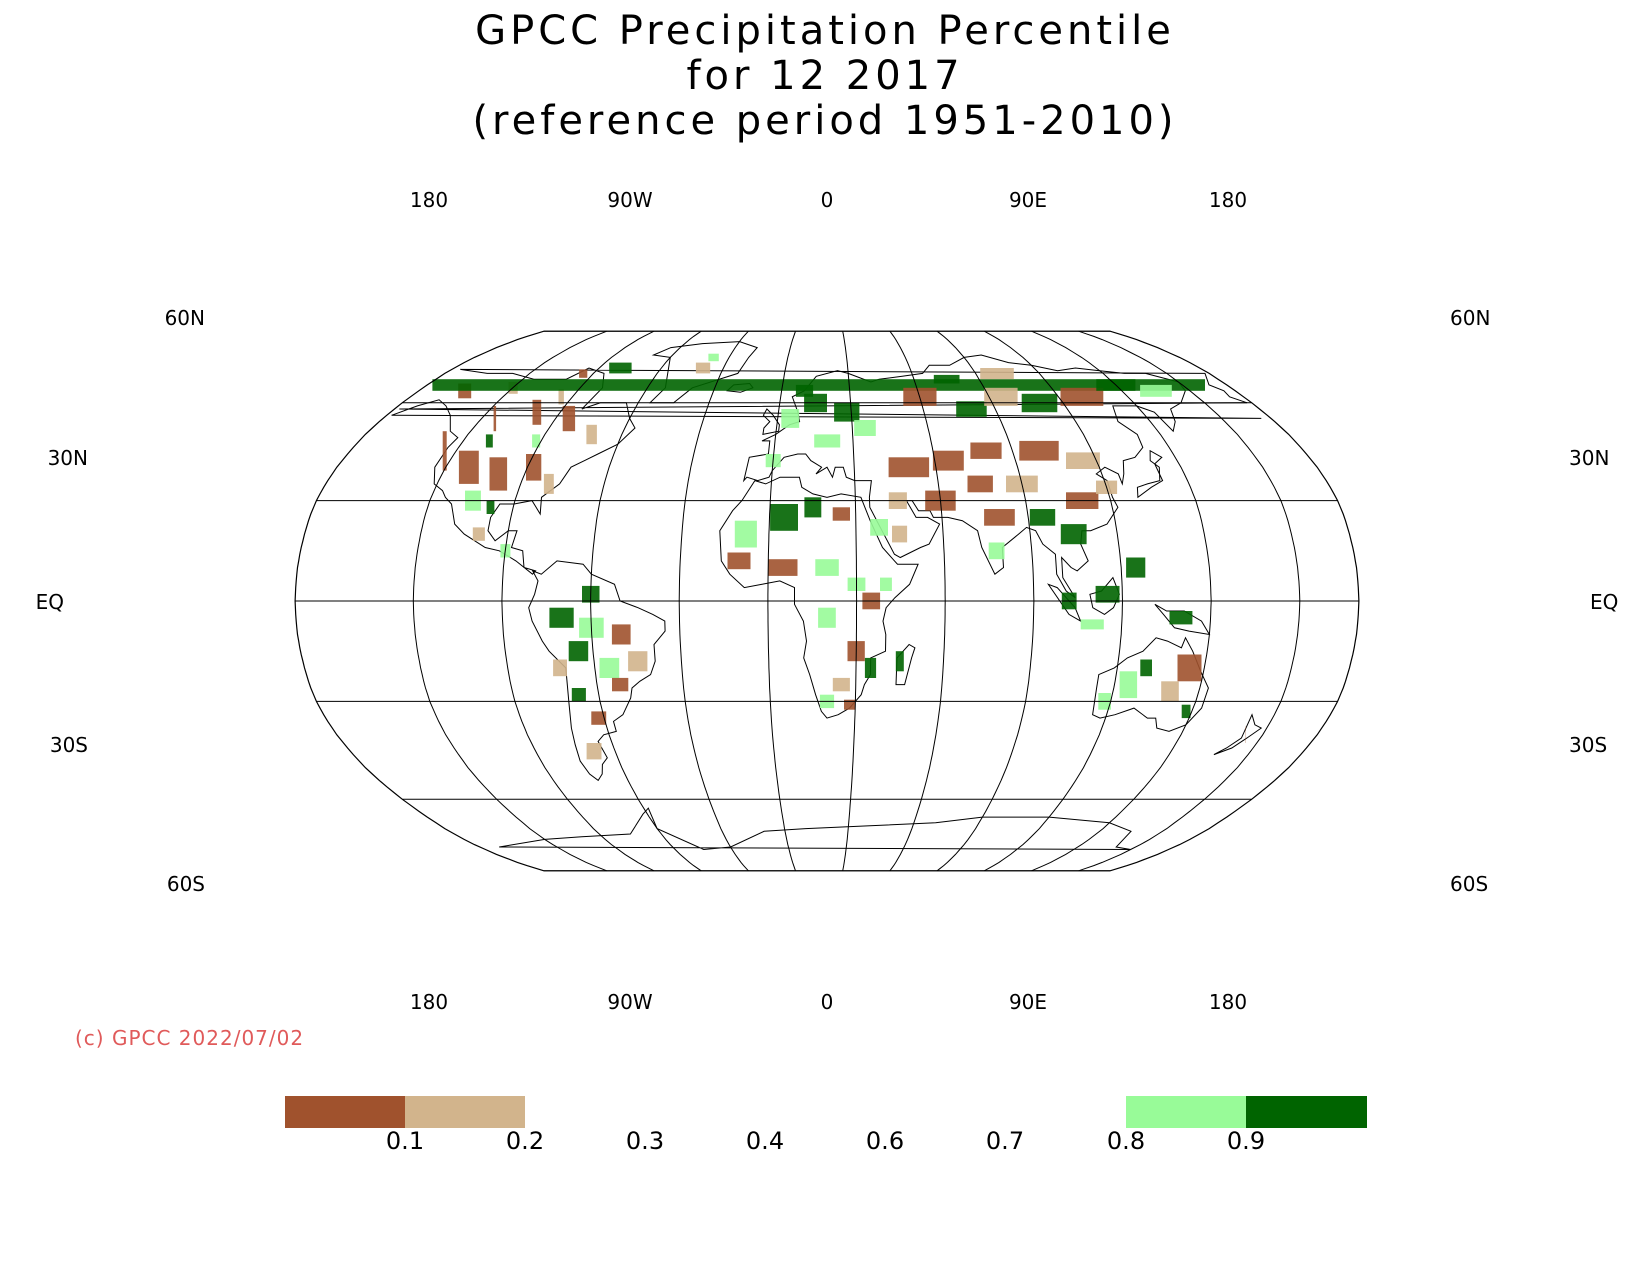 The image size is (1650, 1270). Describe the element at coordinates (645, 1141) in the screenshot. I see `legend-tick-0.3: 0.3` at that location.